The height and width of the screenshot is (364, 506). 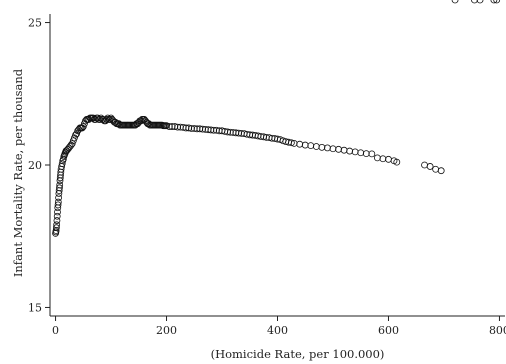 What do you see at coordinates (35, 23) in the screenshot?
I see `y-tick-label: 25` at bounding box center [35, 23].